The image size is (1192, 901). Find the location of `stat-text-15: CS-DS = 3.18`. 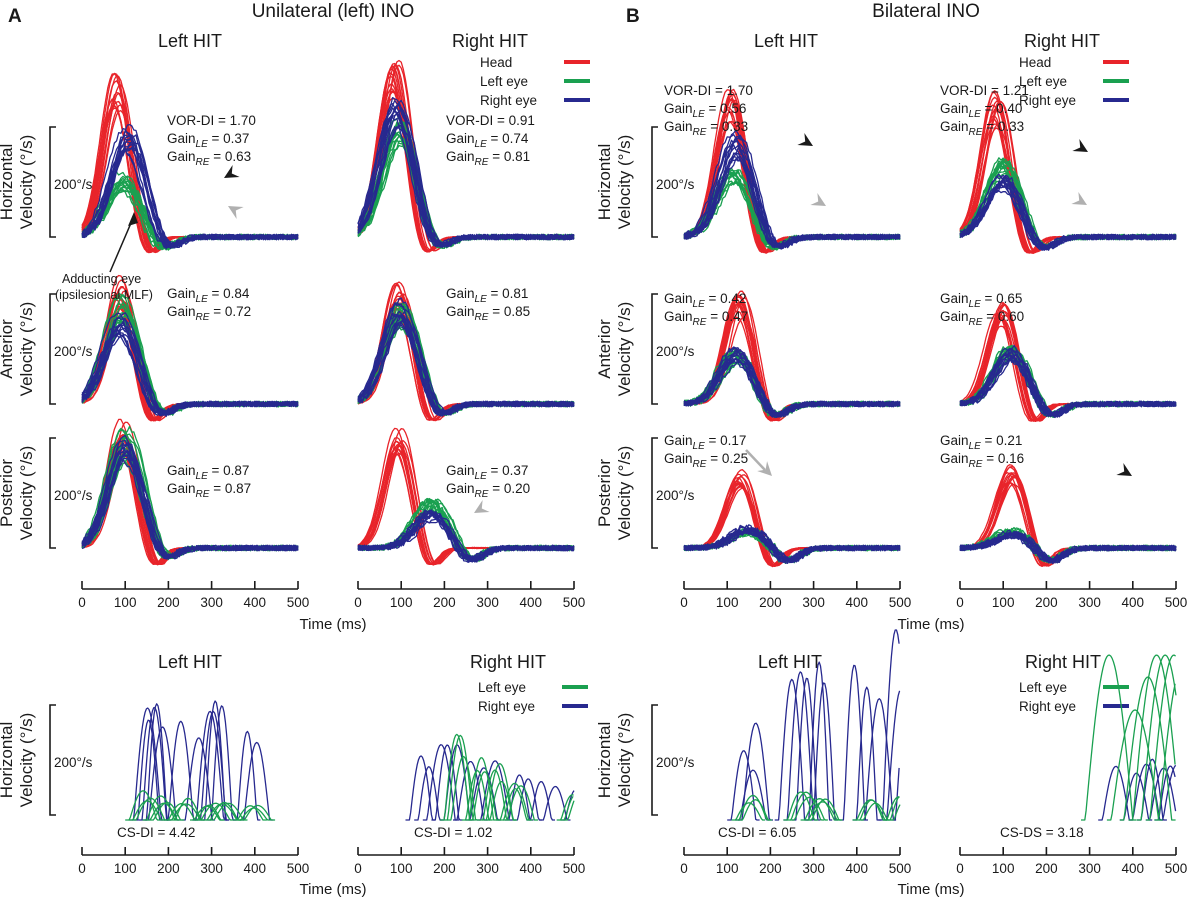

stat-text-15: CS-DS = 3.18 is located at coordinates (1042, 832).